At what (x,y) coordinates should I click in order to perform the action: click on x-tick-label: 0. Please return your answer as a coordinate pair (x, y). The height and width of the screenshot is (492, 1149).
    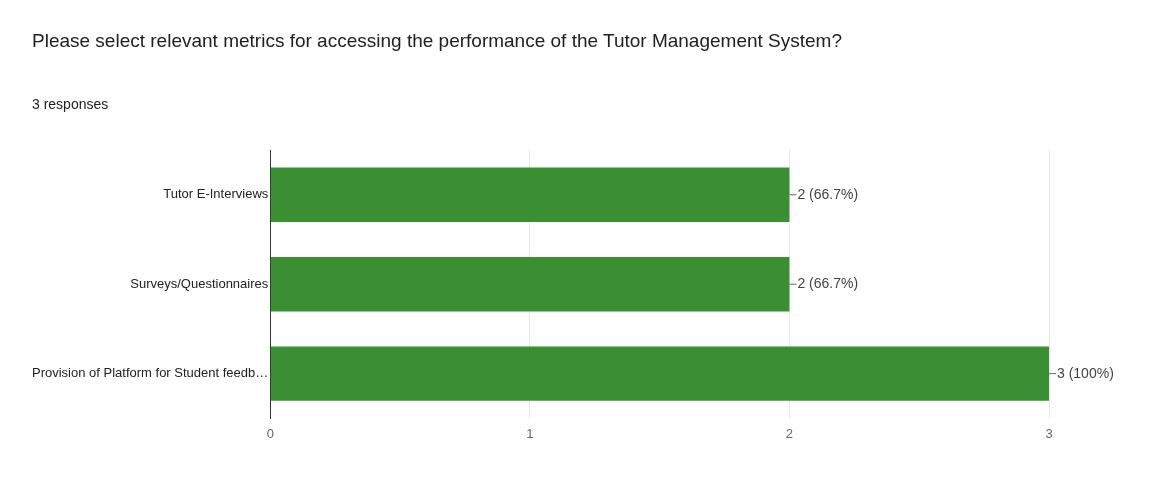
    Looking at the image, I should click on (270, 433).